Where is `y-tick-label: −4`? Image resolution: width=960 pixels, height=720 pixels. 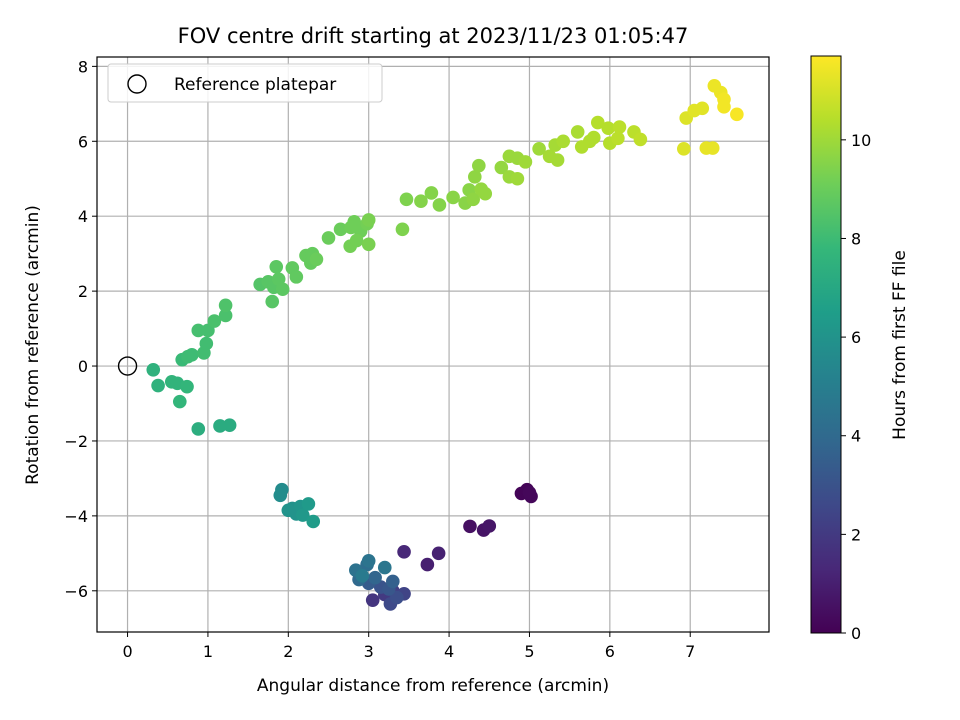 y-tick-label: −4 is located at coordinates (76, 516).